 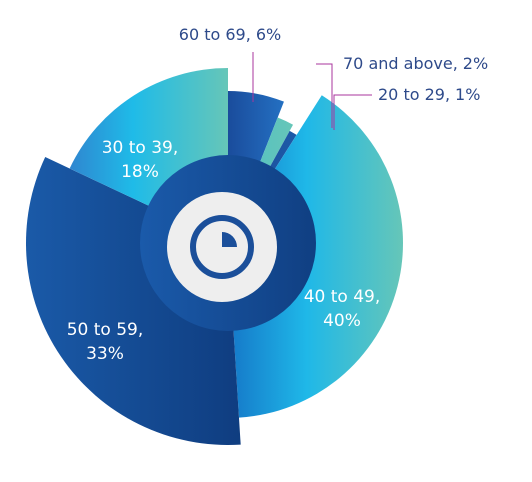 What do you see at coordinates (467, 94) in the screenshot?
I see `value-label: 1%` at bounding box center [467, 94].